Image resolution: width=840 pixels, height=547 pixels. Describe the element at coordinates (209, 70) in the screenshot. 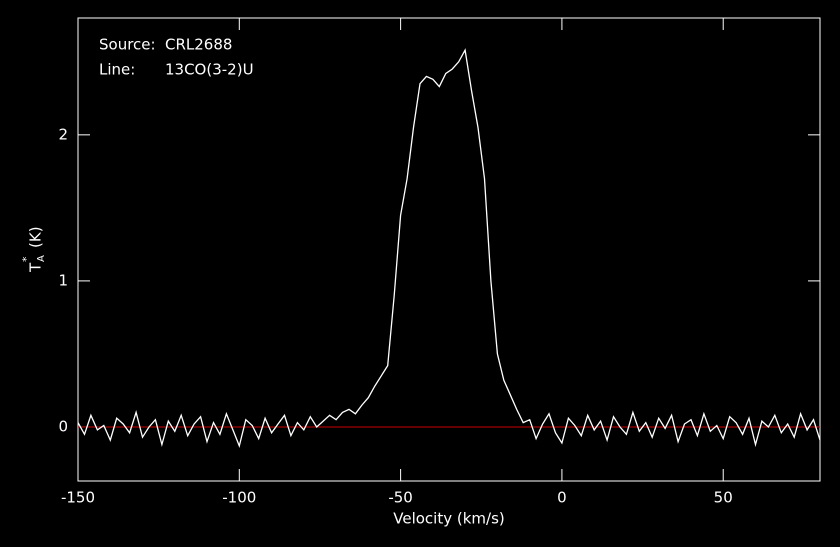

I see `annotation-text: 13CO(3-2)U` at that location.